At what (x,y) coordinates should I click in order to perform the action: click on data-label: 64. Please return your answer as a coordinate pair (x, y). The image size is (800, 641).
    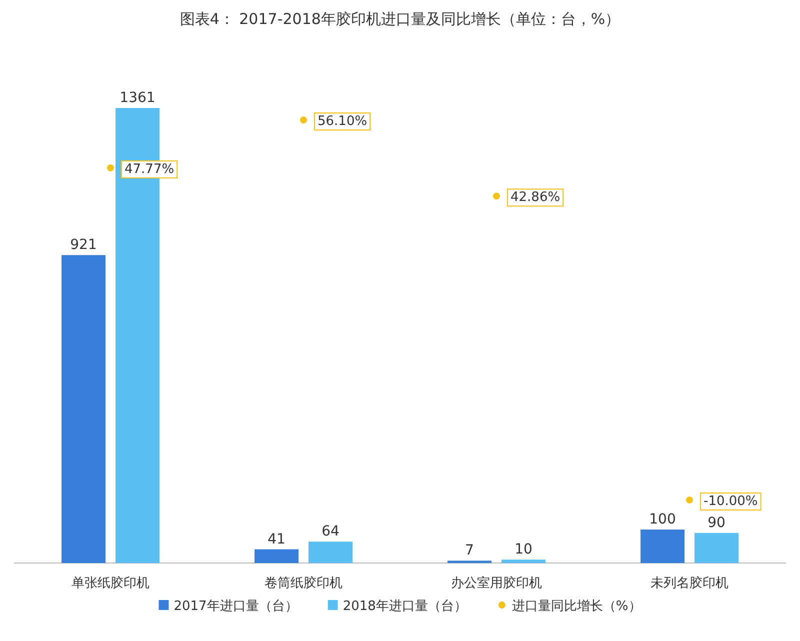
    Looking at the image, I should click on (331, 532).